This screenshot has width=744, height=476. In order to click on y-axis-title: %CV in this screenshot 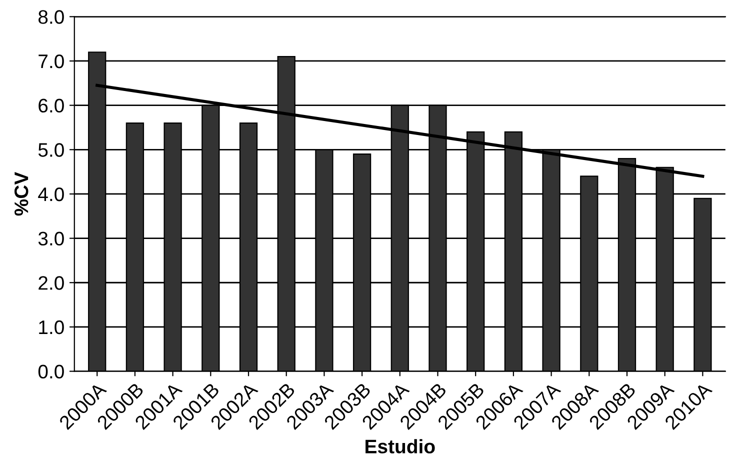, I will do `click(21, 194)`.